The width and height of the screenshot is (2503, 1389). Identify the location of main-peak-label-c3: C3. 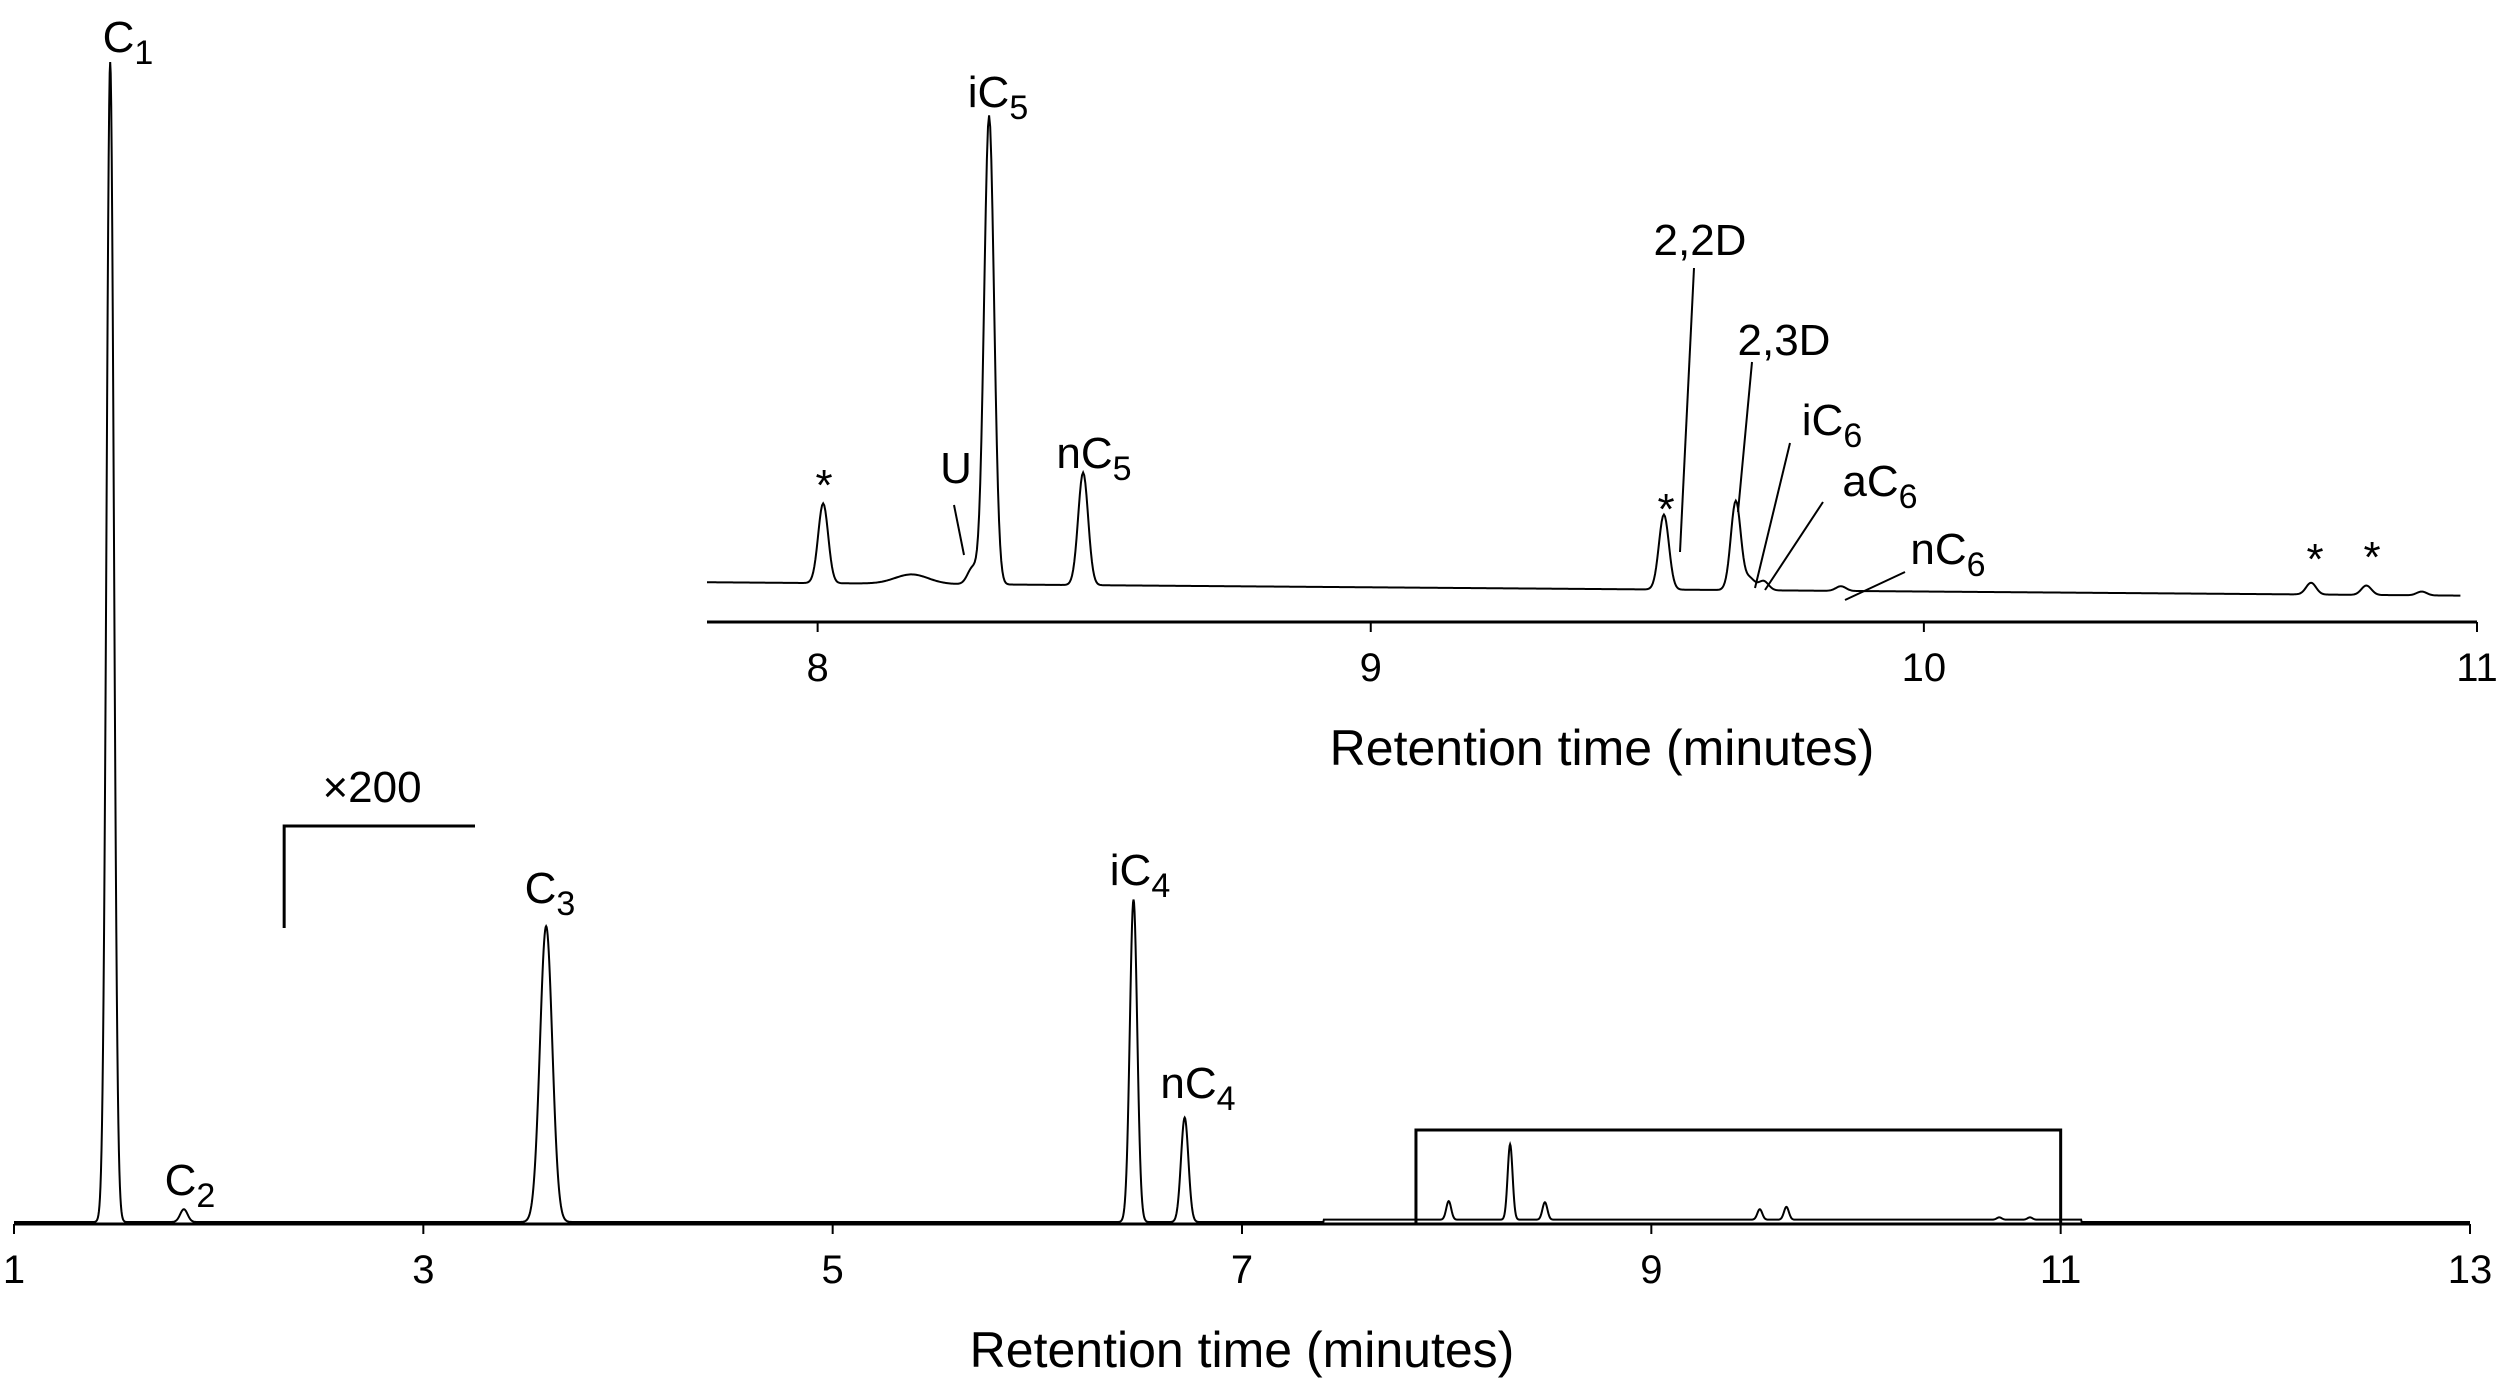
(550, 893).